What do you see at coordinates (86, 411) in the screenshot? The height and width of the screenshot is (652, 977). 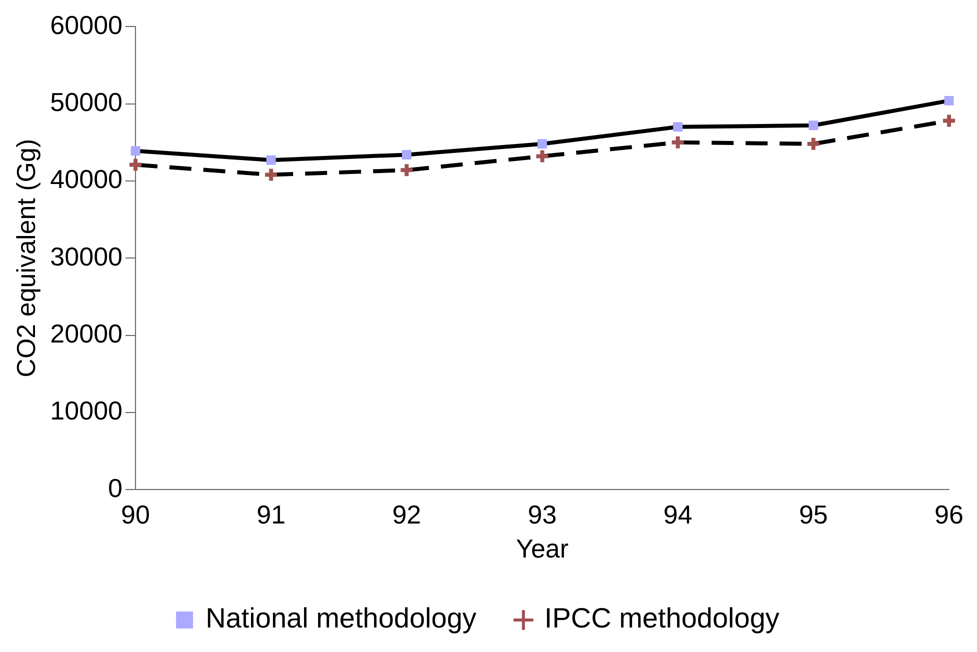 I see `y-tick-label: 10000` at bounding box center [86, 411].